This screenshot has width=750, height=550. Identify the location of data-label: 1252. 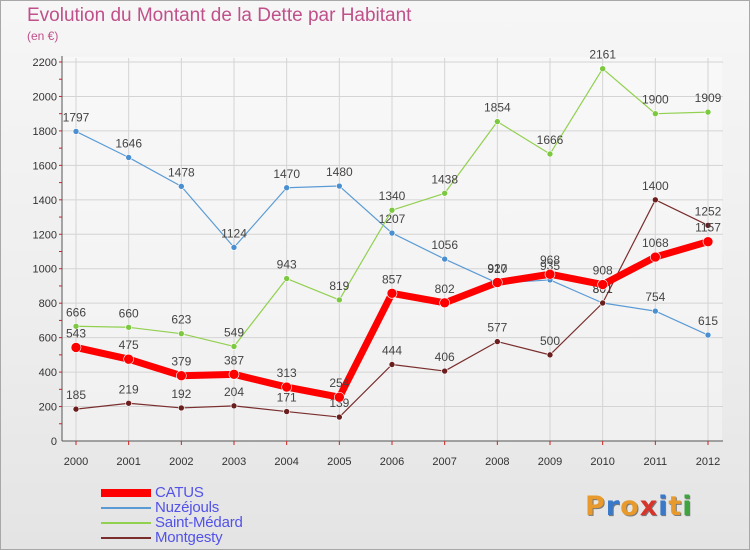
(708, 211).